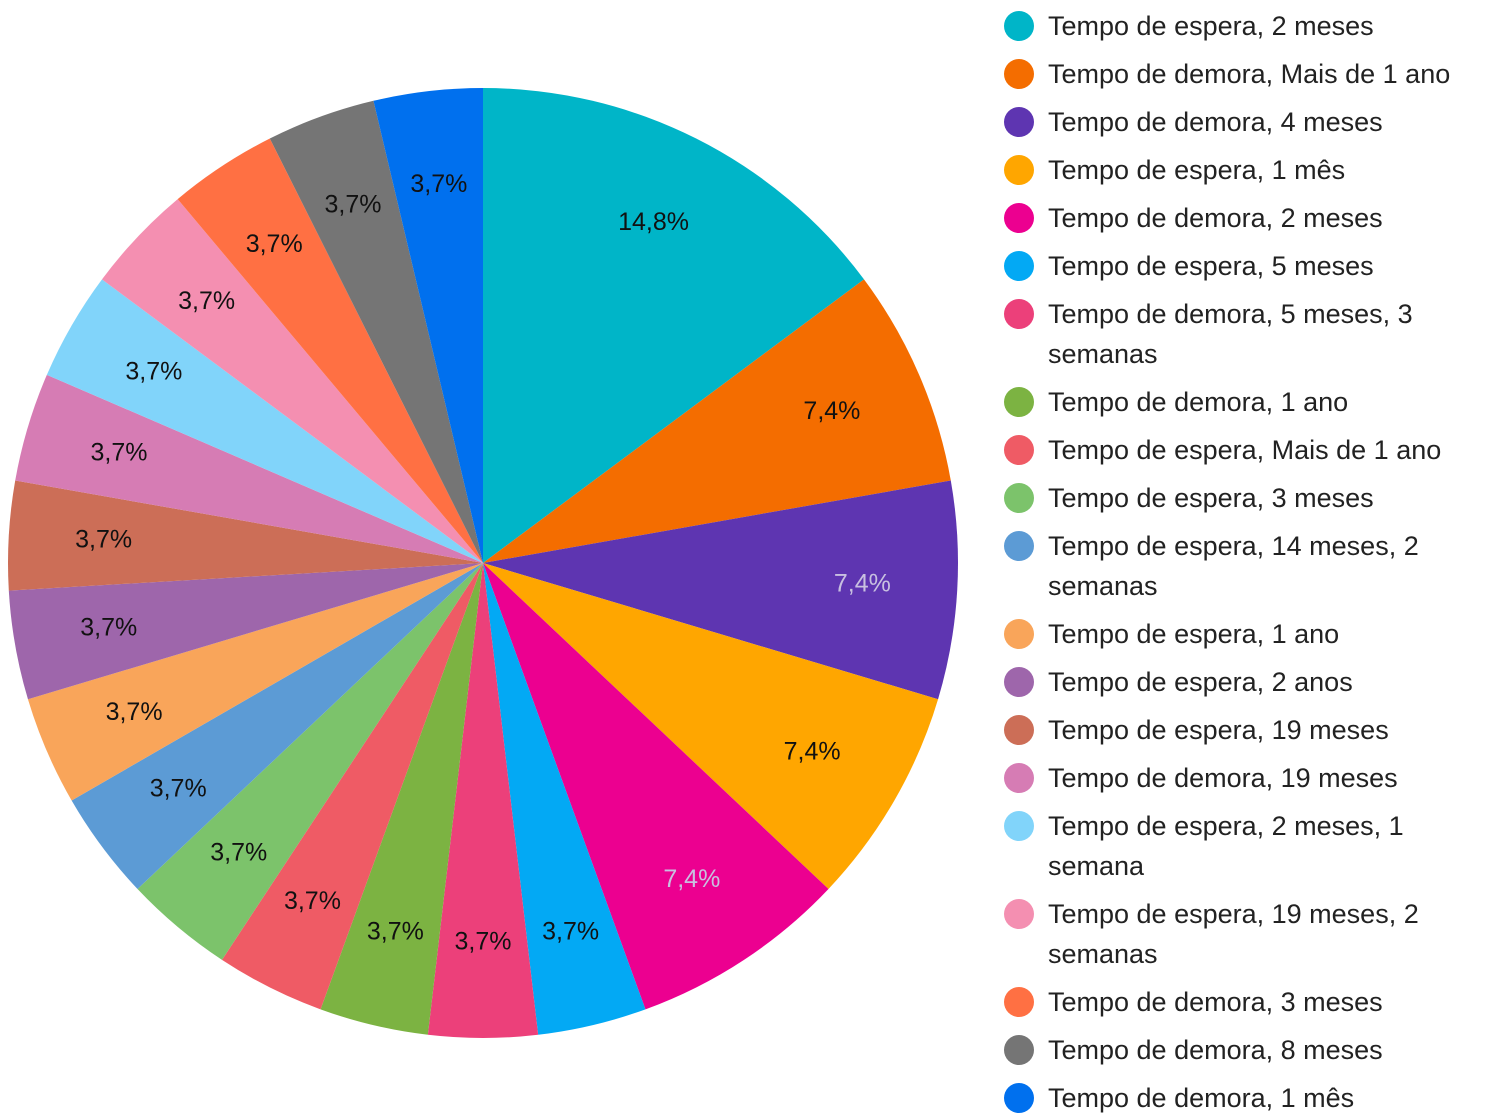 The image size is (1504, 1114). Describe the element at coordinates (1215, 122) in the screenshot. I see `legend-label: Tempo de demora, 4 meses` at that location.